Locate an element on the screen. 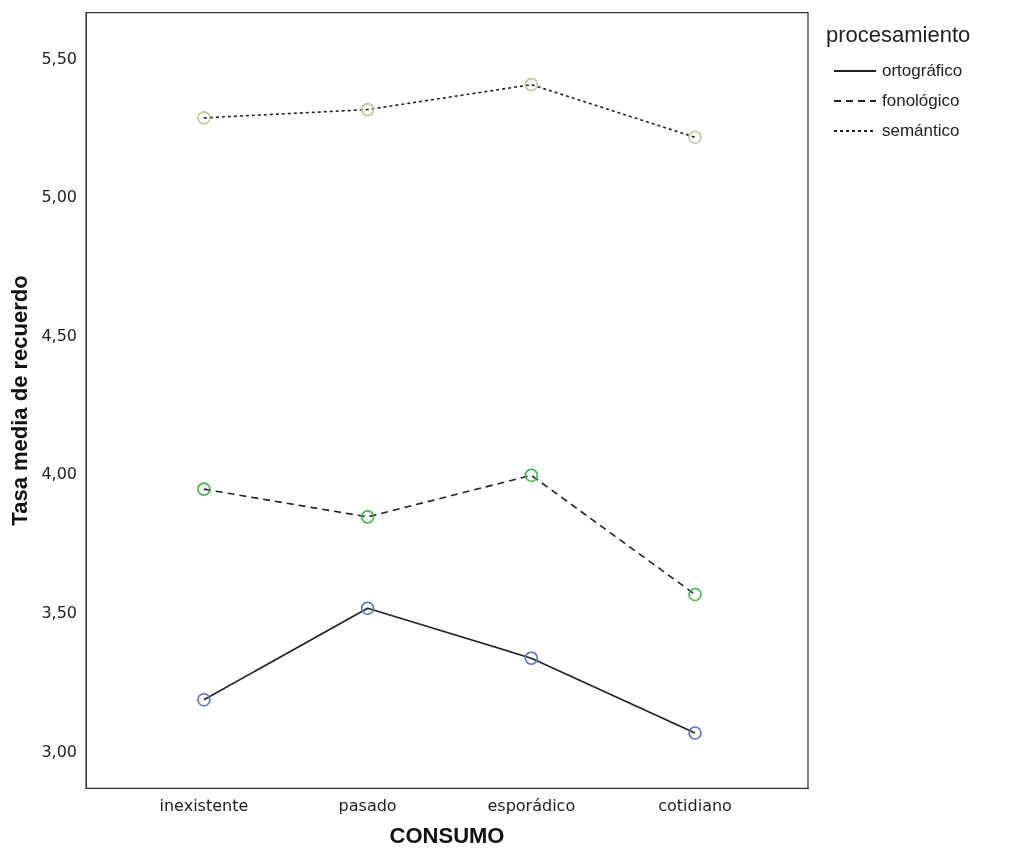 Image resolution: width=1010 pixels, height=858 pixels. y-tick-label: 5,00 is located at coordinates (59, 197).